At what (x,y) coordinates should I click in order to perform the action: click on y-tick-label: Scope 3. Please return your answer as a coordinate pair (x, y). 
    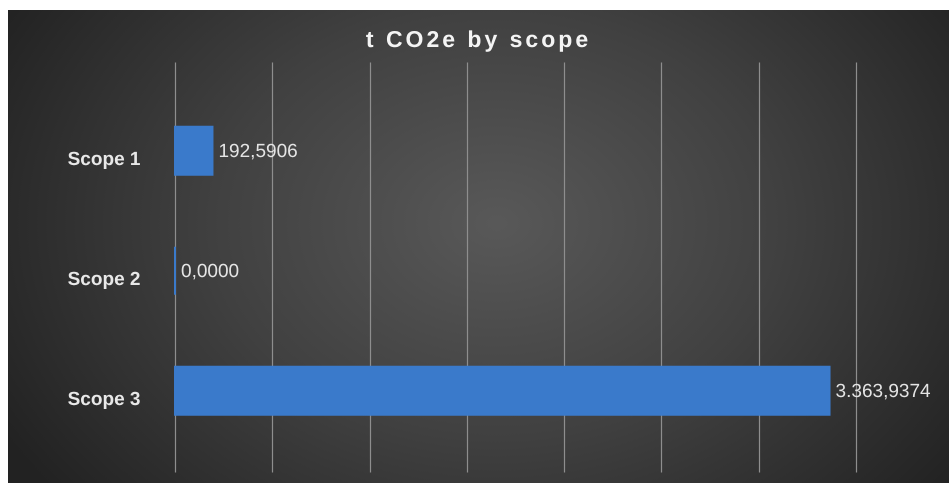
    Looking at the image, I should click on (104, 399).